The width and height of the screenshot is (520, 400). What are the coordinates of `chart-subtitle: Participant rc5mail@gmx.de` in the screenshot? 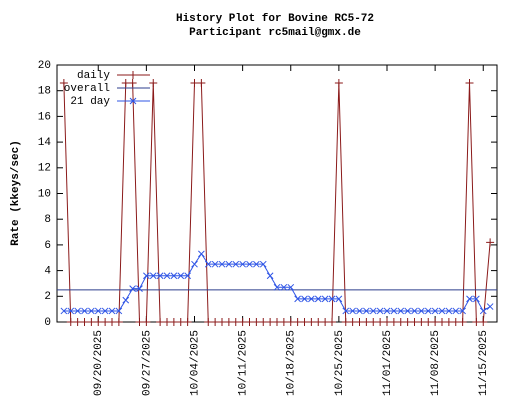 It's located at (275, 33).